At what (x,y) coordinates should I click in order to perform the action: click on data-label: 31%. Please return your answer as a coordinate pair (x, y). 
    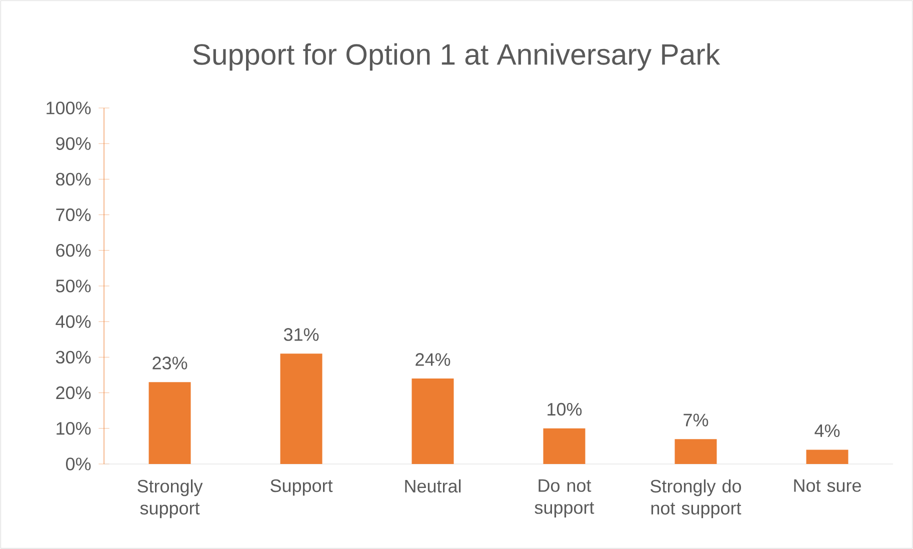
    Looking at the image, I should click on (301, 334).